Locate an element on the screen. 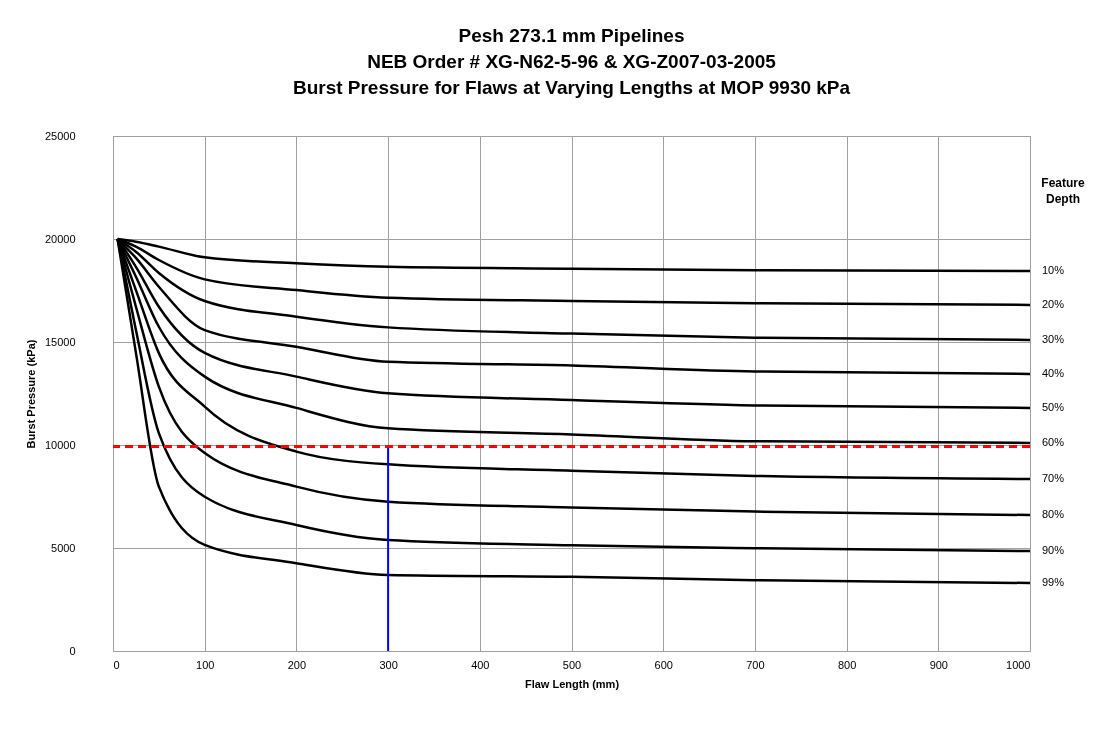 Image resolution: width=1117 pixels, height=745 pixels. y-tick-label: 25000 is located at coordinates (60, 135).